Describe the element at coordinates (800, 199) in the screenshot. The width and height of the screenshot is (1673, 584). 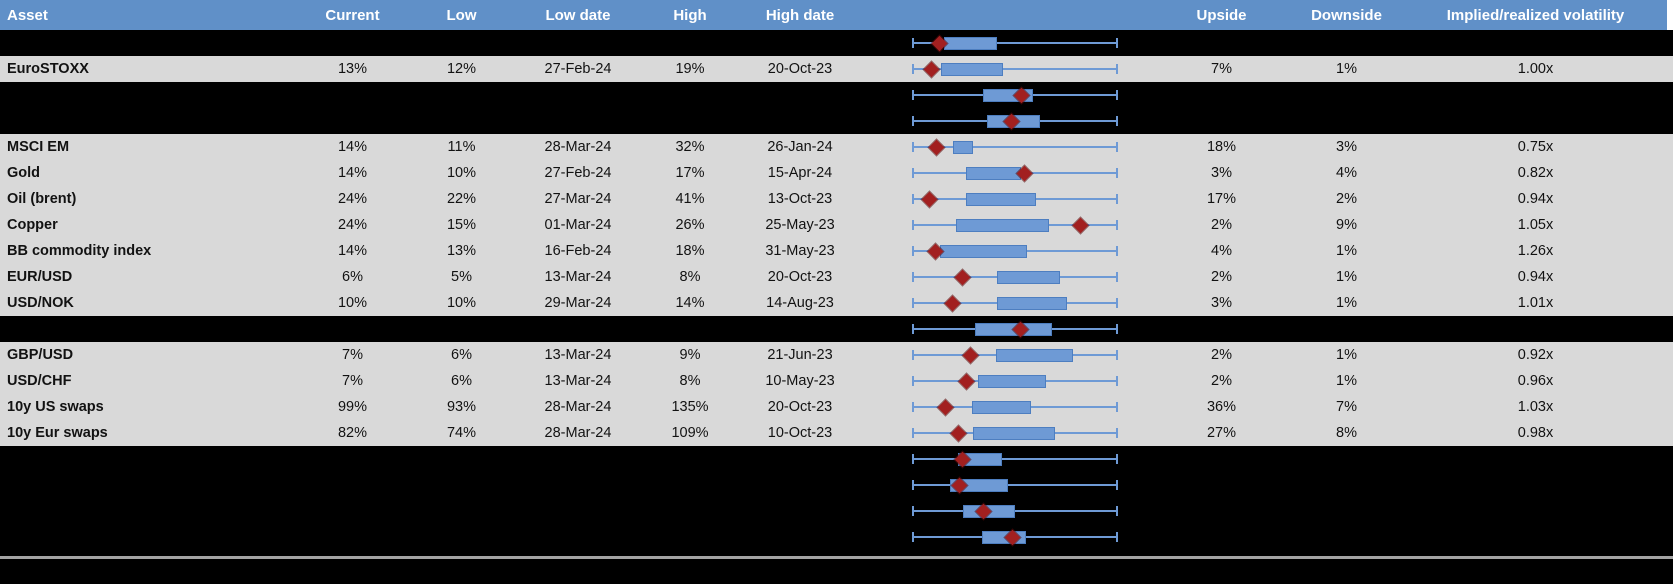
I see `cell-high_date: 13-Oct-23` at that location.